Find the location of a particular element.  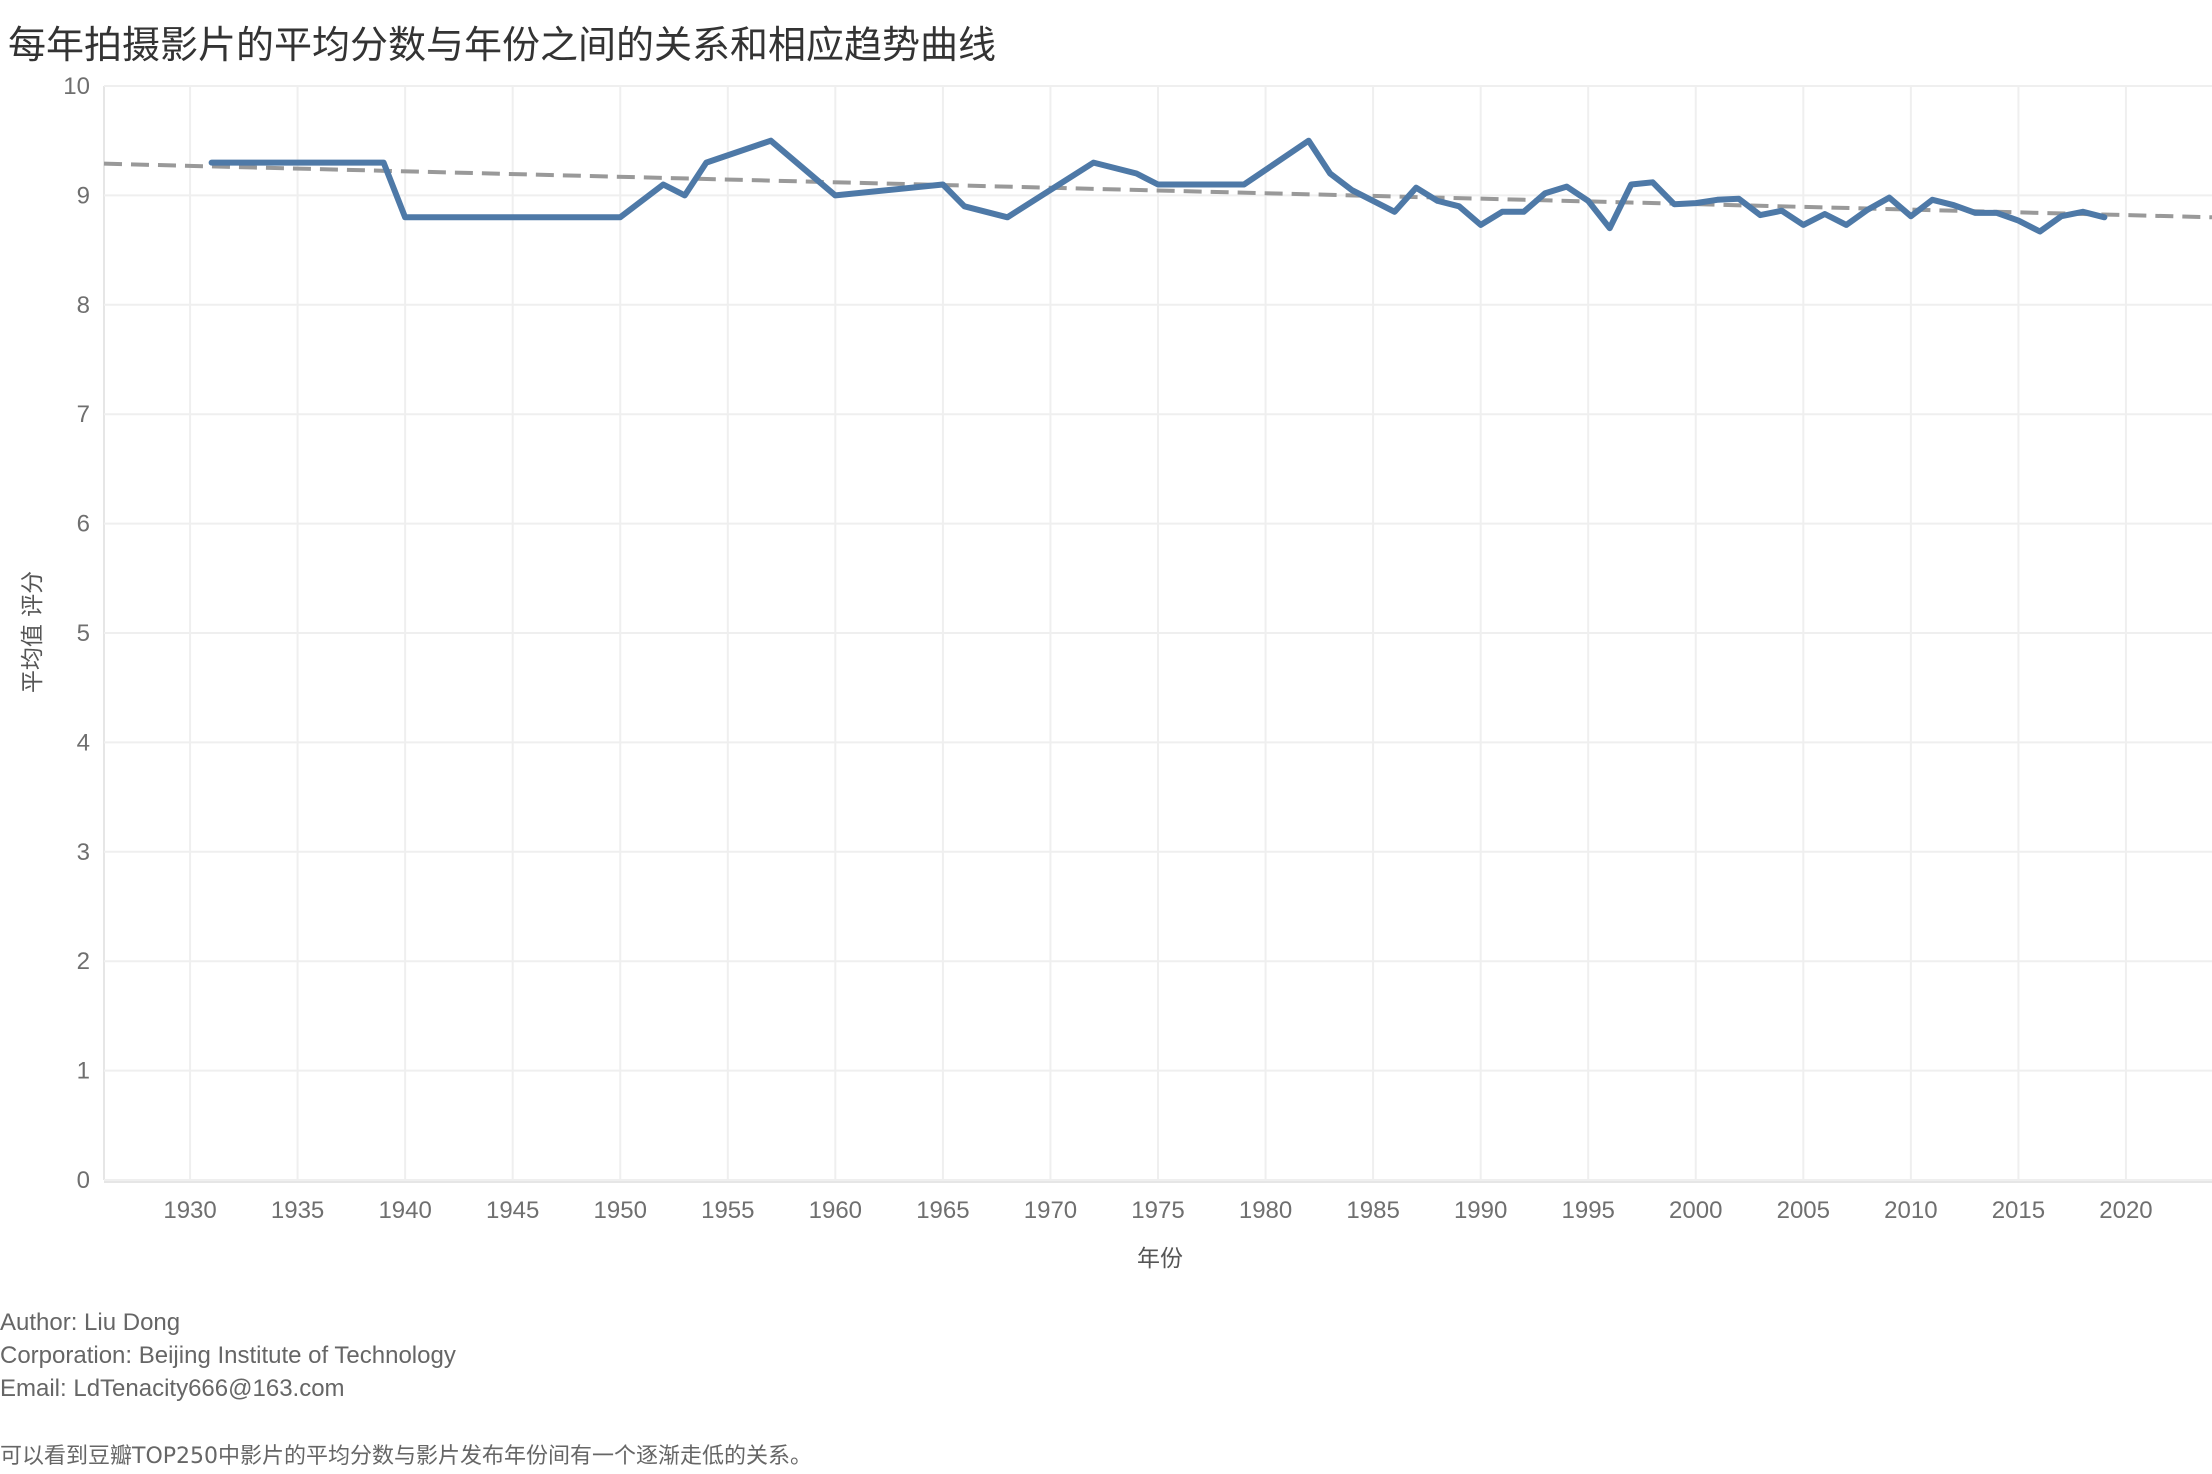

trend-line is located at coordinates (1157, 190).